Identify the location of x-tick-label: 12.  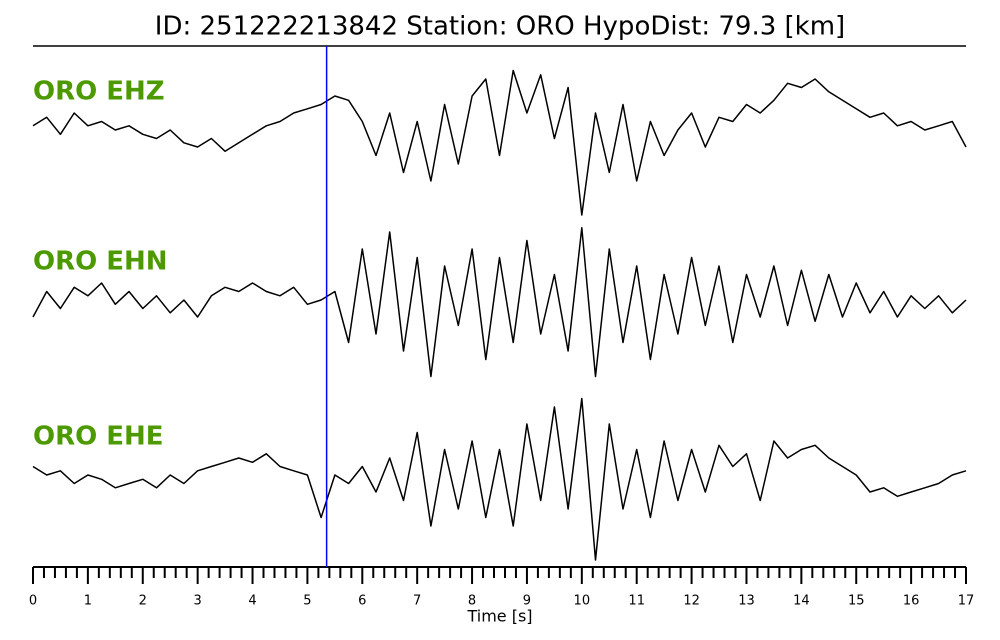
(691, 601).